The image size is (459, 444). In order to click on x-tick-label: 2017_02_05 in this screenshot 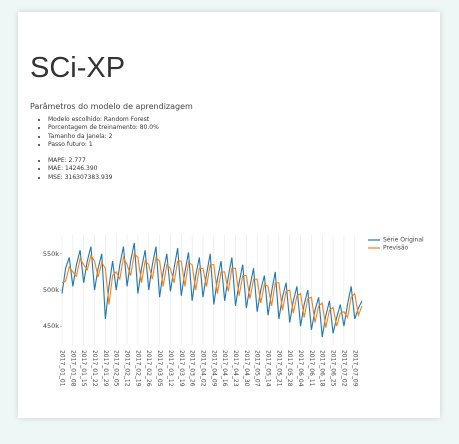, I will do `click(116, 368)`.